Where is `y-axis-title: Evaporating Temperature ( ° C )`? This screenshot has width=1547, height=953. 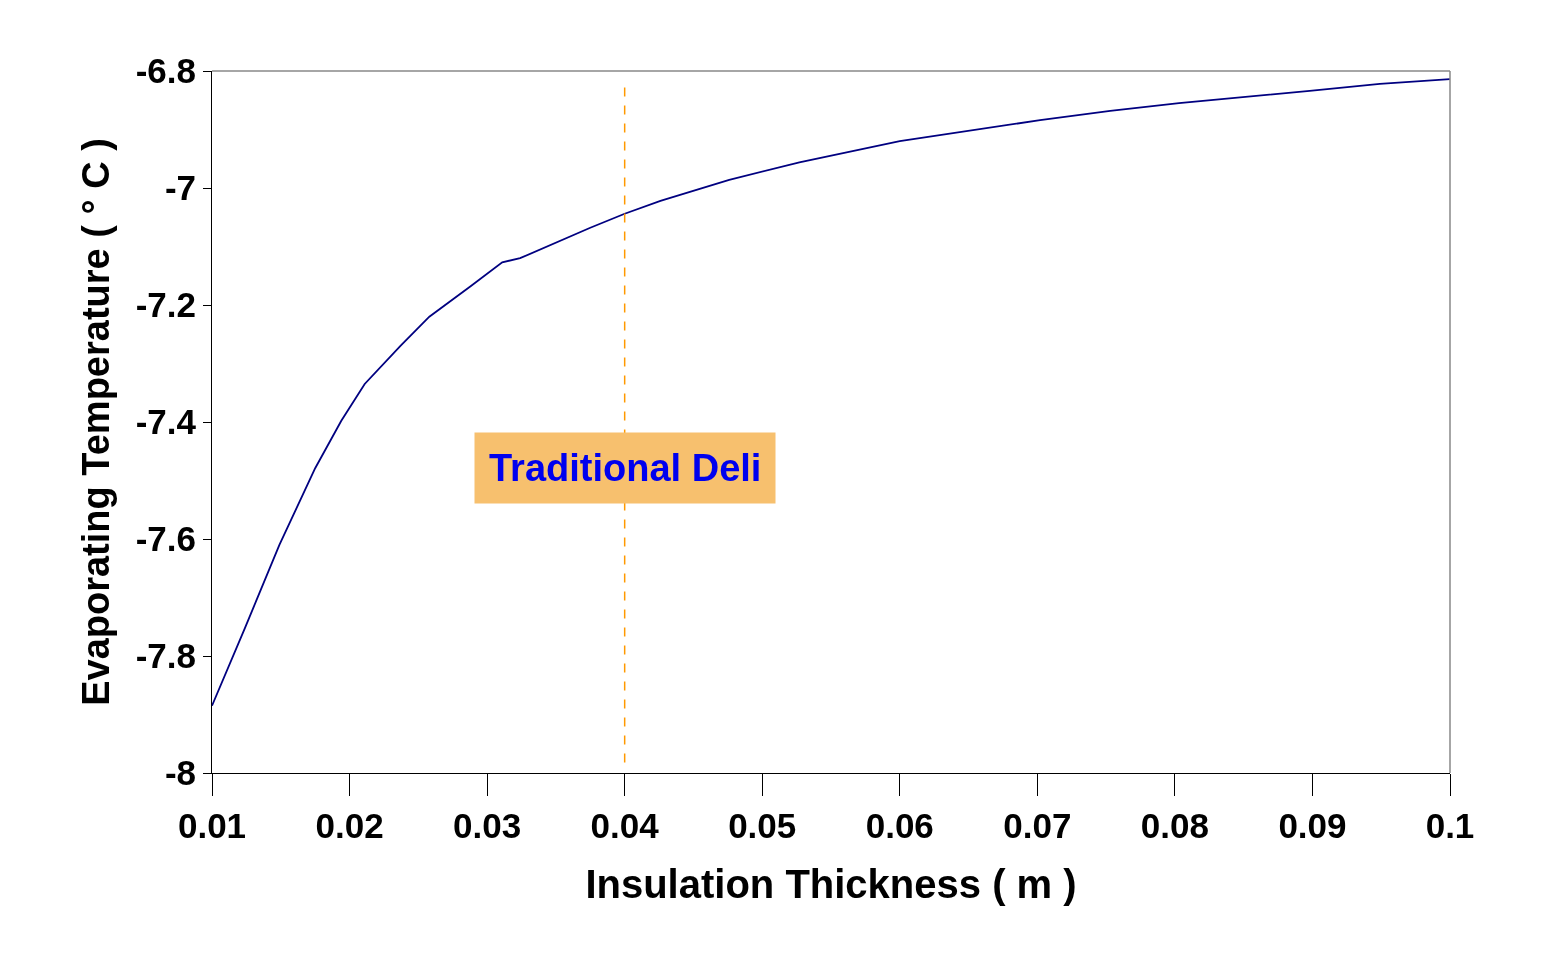 y-axis-title: Evaporating Temperature ( ° C ) is located at coordinates (95, 422).